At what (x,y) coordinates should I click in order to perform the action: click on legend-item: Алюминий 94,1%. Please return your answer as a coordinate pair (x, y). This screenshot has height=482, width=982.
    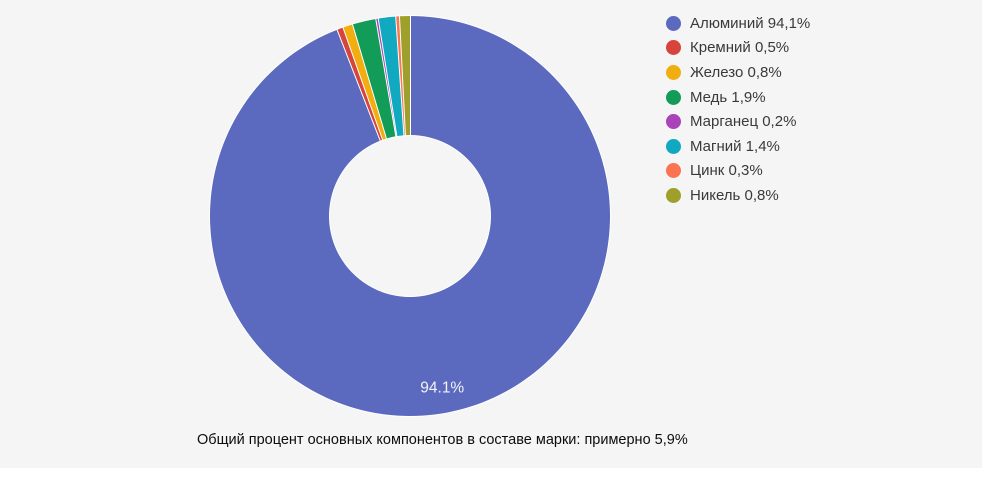
    Looking at the image, I should click on (738, 23).